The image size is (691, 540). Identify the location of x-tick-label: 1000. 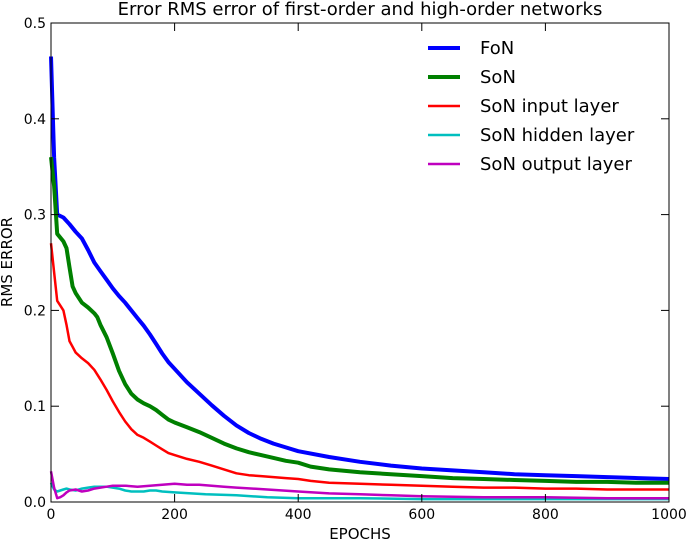
(669, 515).